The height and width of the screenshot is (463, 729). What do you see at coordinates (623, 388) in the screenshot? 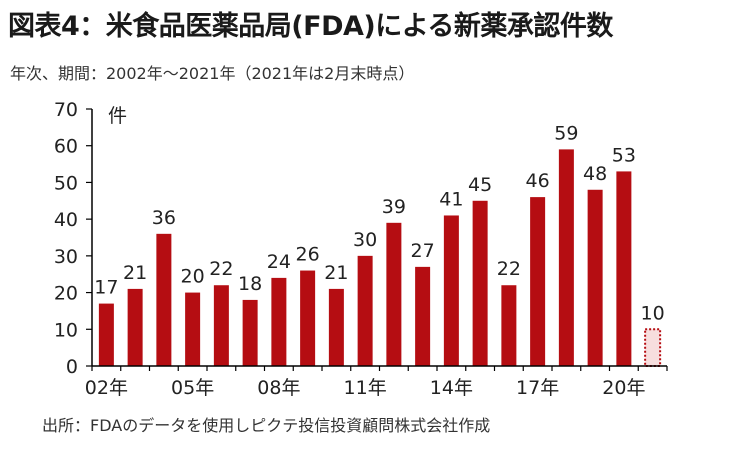
I see `x-tick-label: 20年` at bounding box center [623, 388].